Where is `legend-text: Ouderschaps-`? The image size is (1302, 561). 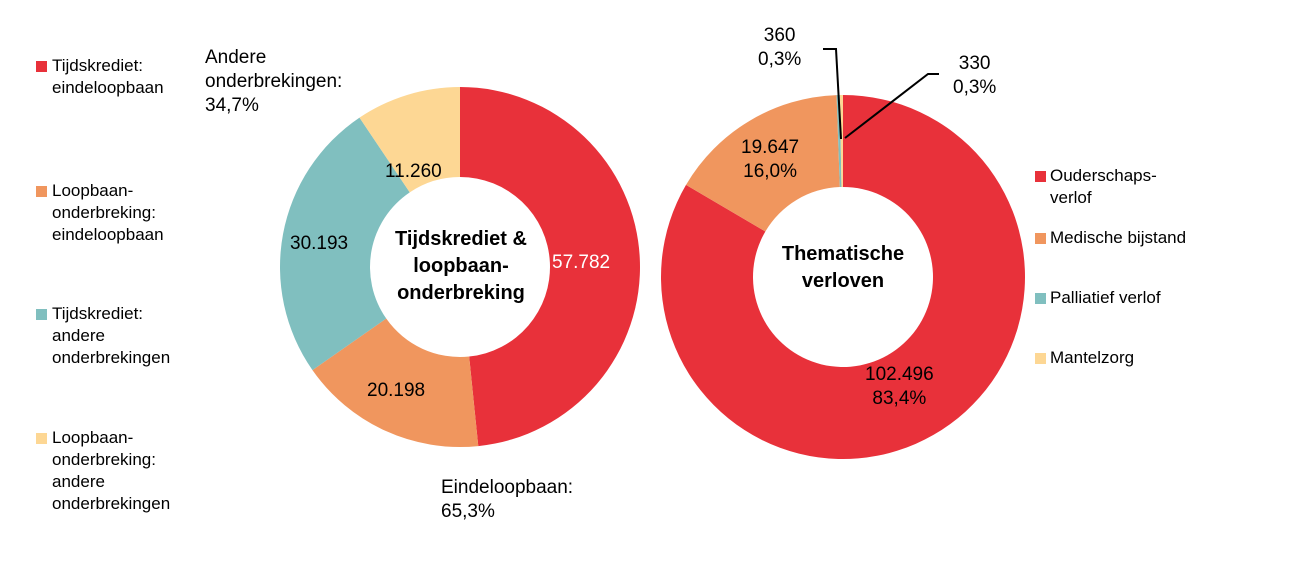 legend-text: Ouderschaps- is located at coordinates (1103, 175).